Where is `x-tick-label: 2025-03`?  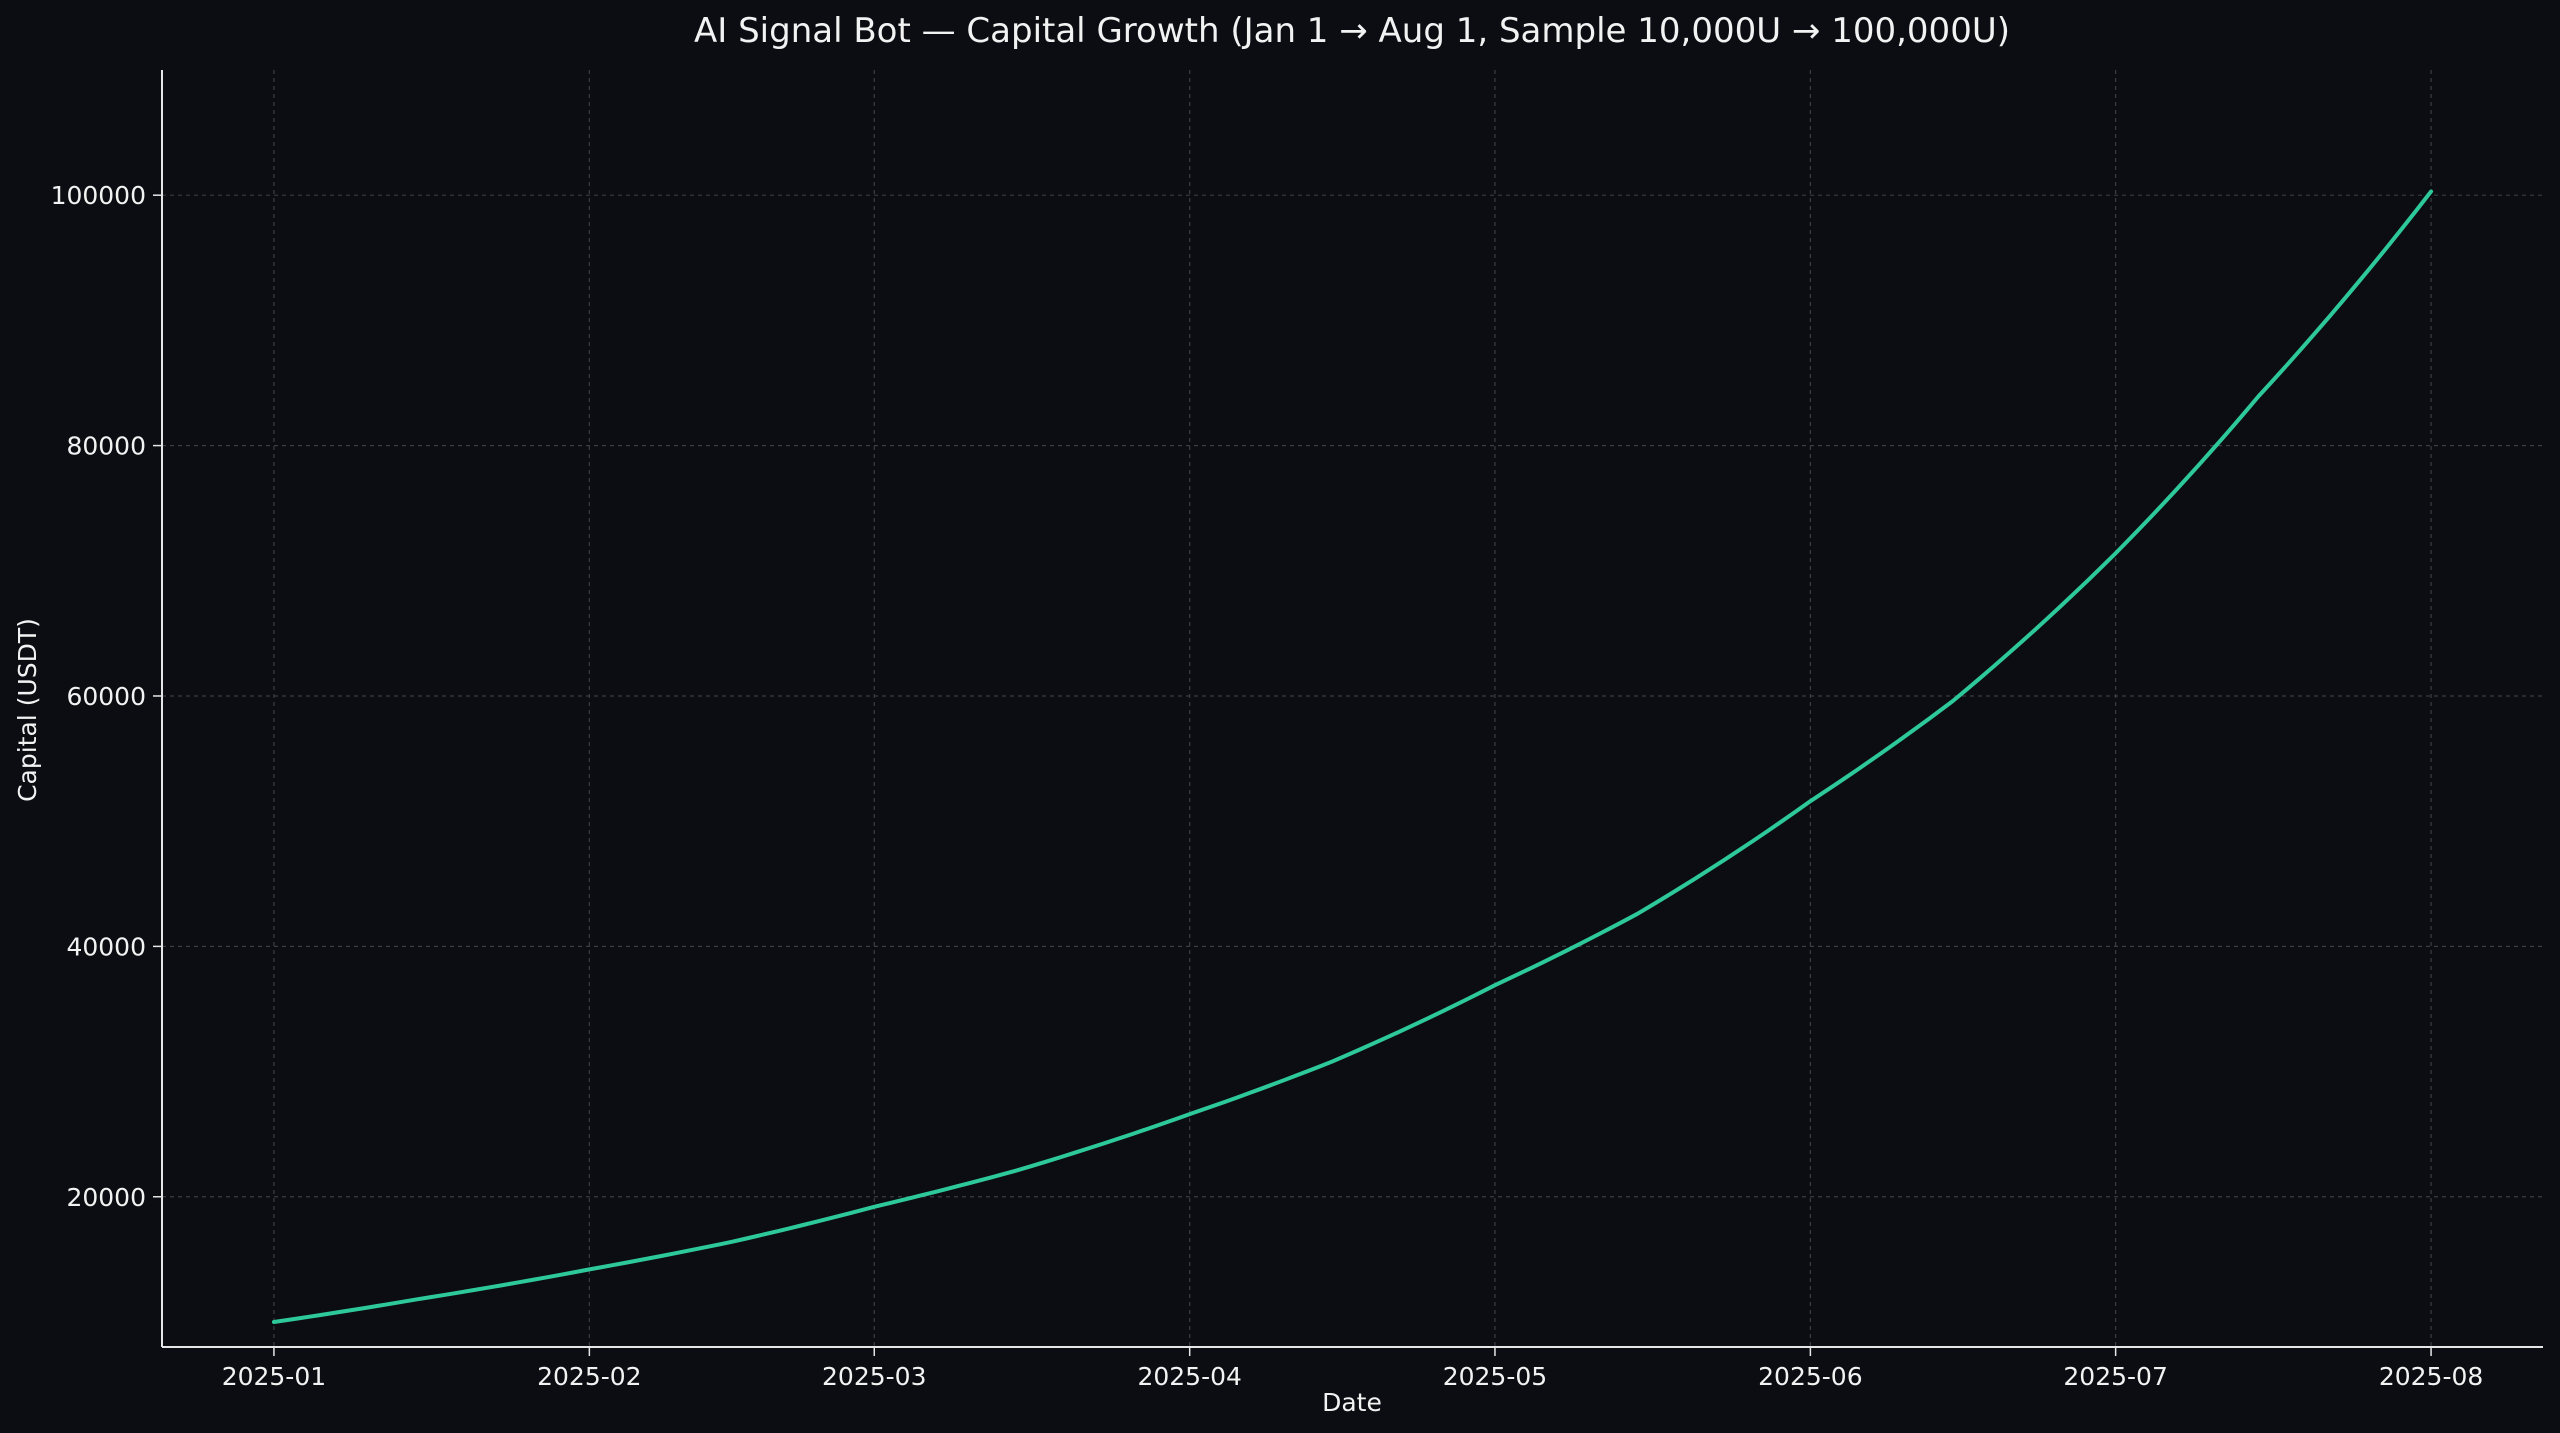
x-tick-label: 2025-03 is located at coordinates (874, 1376).